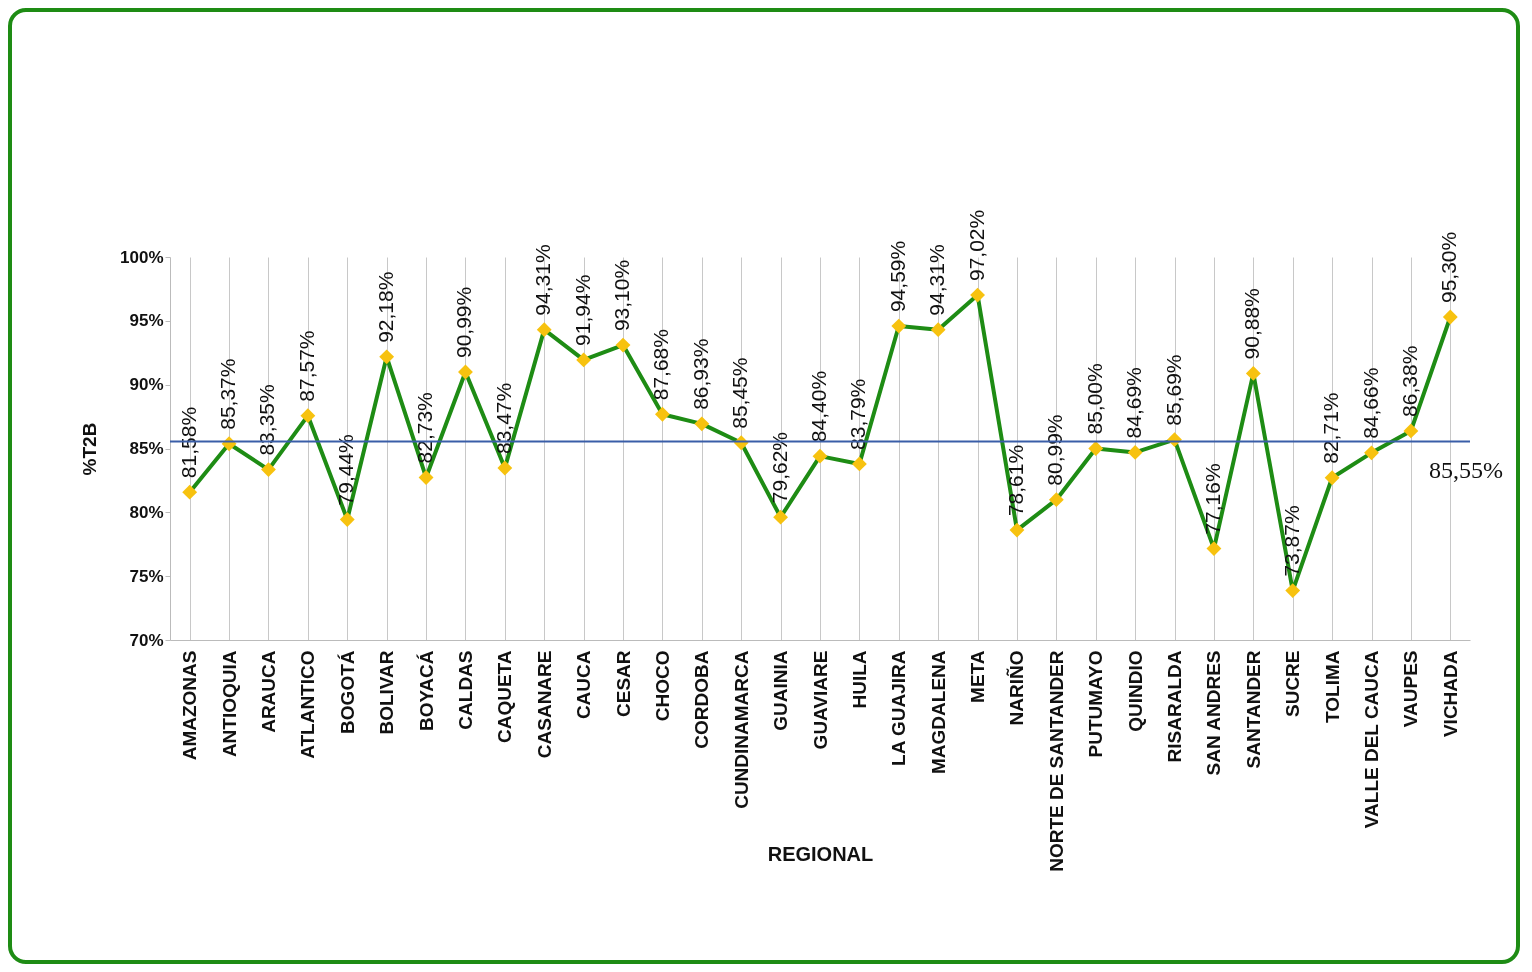 This screenshot has width=1532, height=972. What do you see at coordinates (347, 692) in the screenshot?
I see `x-tick-label: BOGOTÁ` at bounding box center [347, 692].